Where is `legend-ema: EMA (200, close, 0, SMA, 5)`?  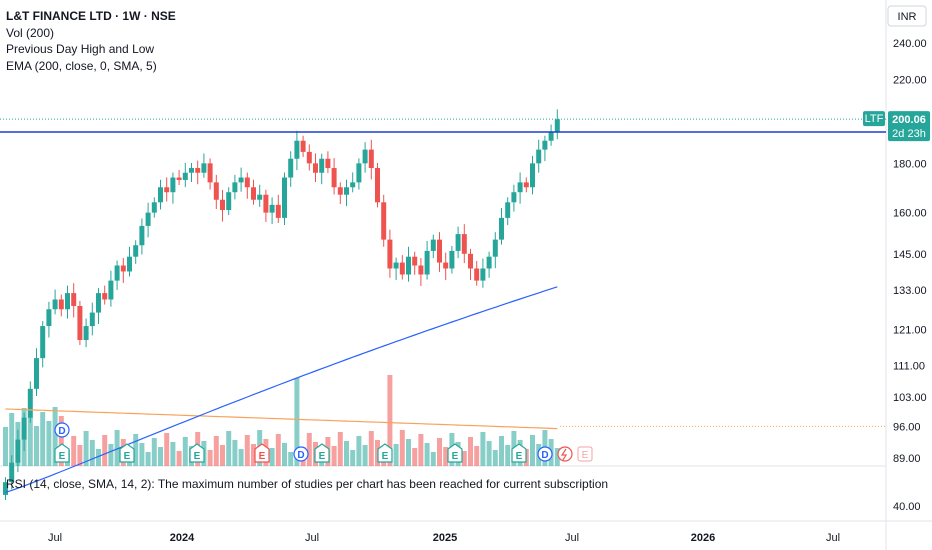 legend-ema: EMA (200, close, 0, SMA, 5) is located at coordinates (81, 65).